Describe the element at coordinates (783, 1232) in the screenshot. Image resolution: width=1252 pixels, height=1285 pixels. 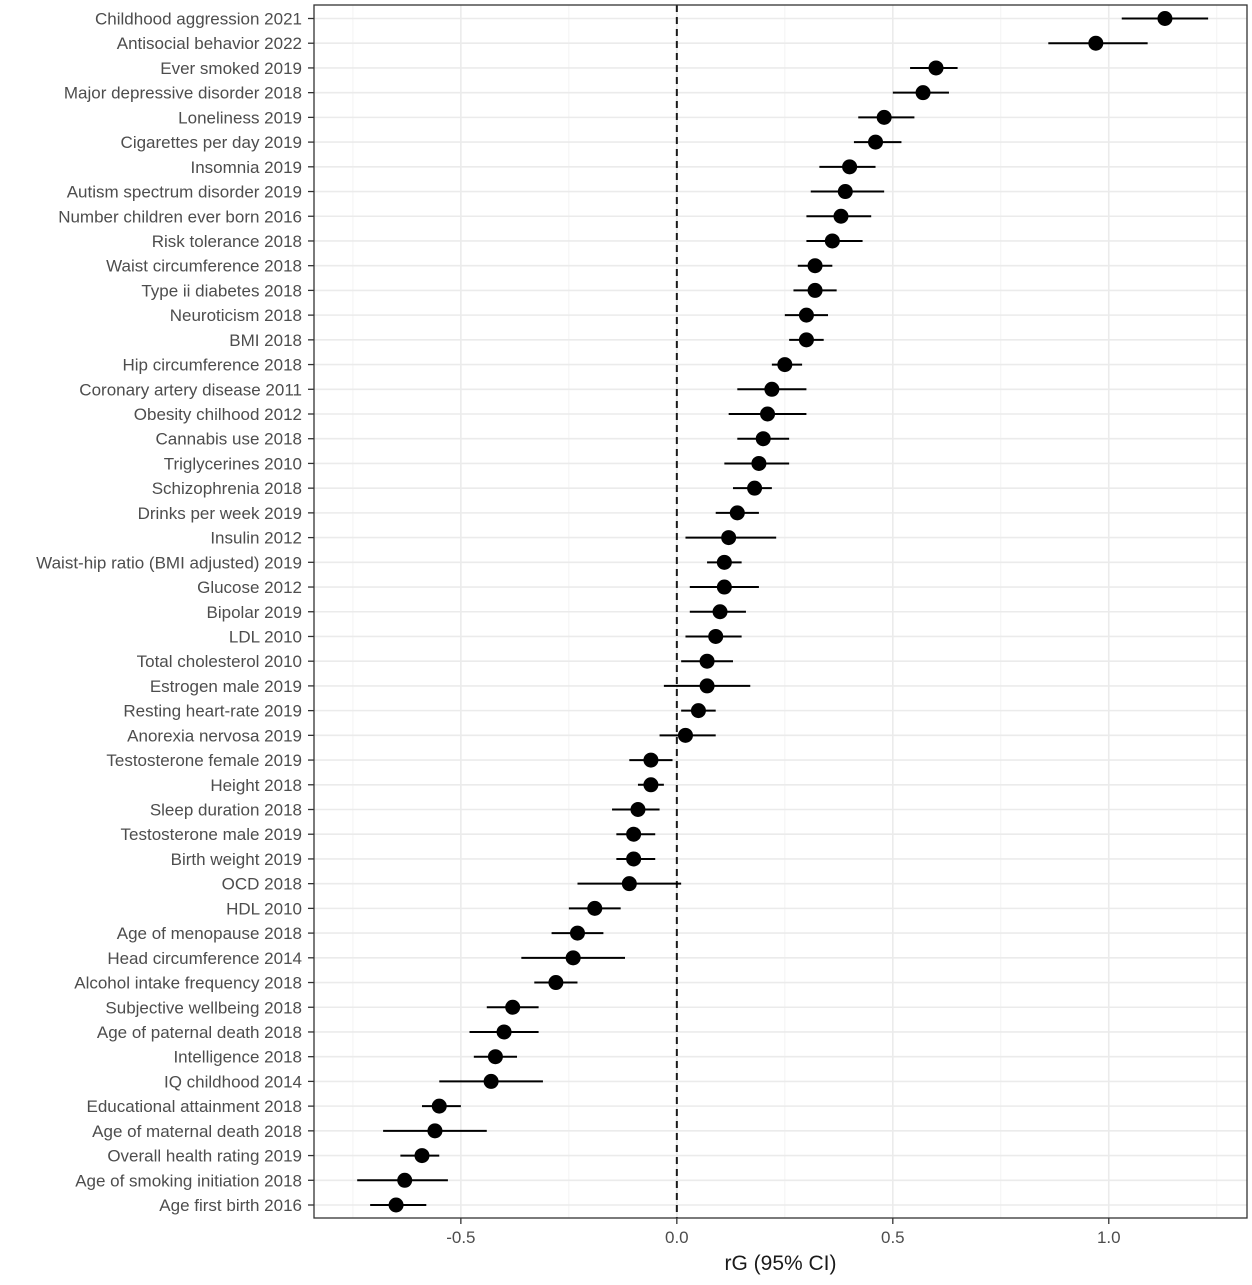
I see `x-axis: -0.5 0.0 0.5 1.0` at that location.